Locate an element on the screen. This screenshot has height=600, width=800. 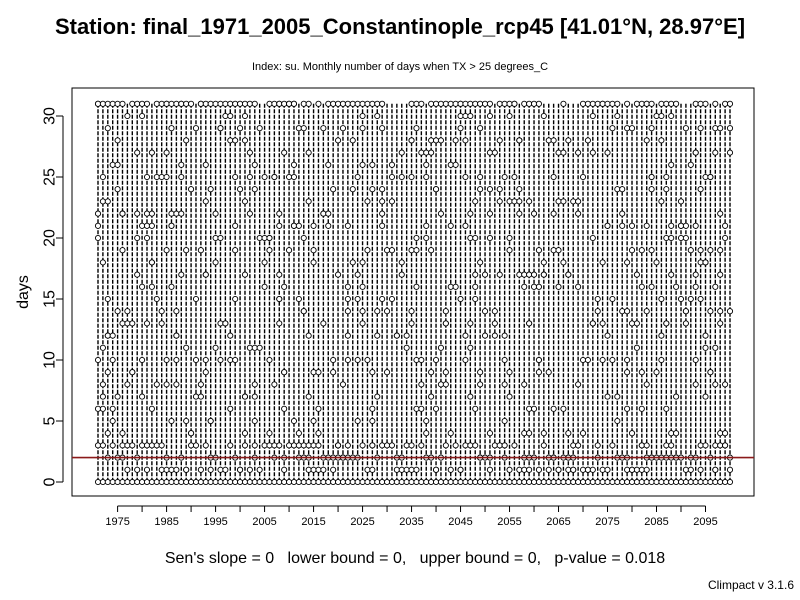
x-tick-label: 2065 is located at coordinates (558, 522).